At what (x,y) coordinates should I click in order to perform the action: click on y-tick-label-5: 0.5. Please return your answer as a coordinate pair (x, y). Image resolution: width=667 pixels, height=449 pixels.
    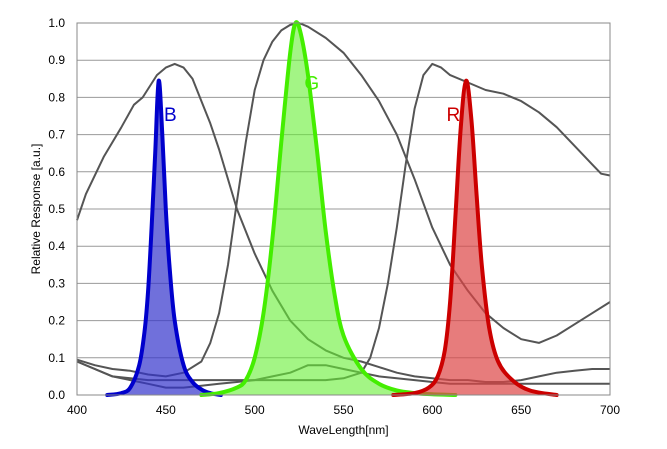
    Looking at the image, I should click on (56, 209).